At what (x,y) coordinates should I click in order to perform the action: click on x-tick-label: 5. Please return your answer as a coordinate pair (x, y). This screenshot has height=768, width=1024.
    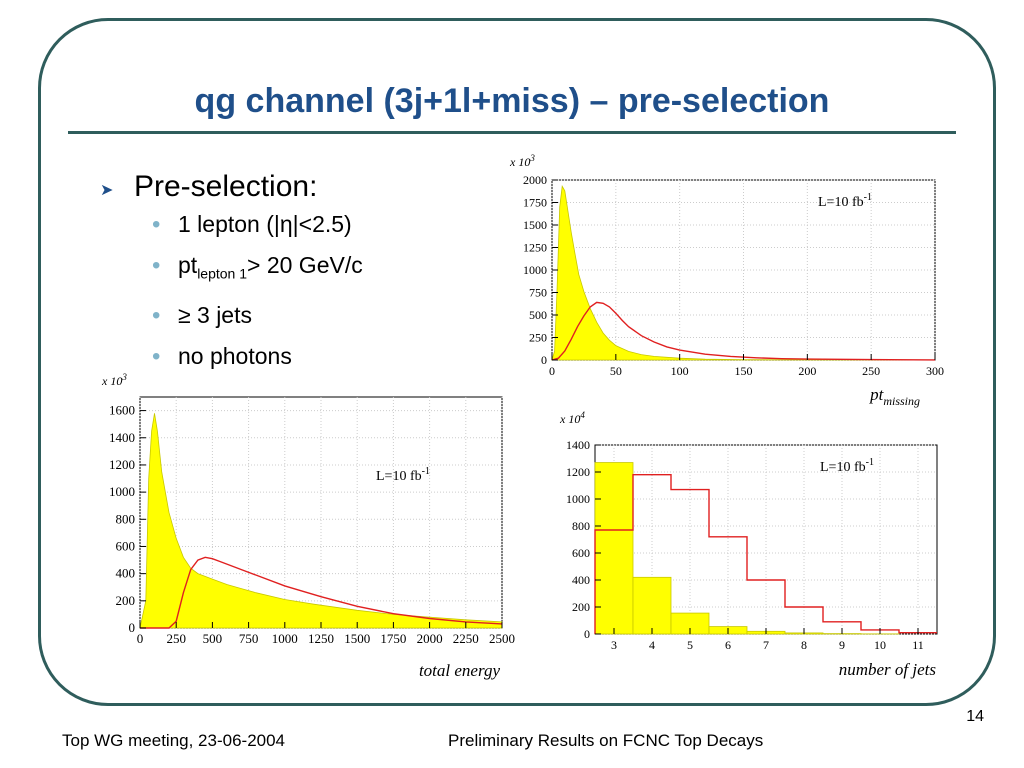
    Looking at the image, I should click on (690, 645).